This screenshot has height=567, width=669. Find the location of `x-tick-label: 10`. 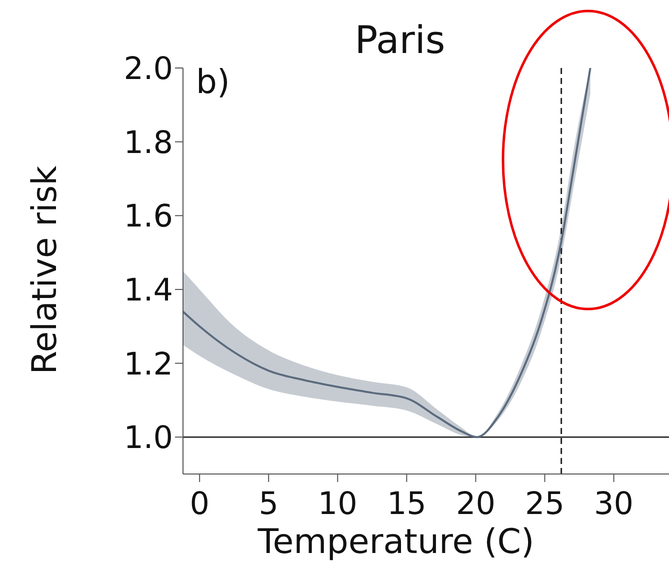

x-tick-label: 10 is located at coordinates (338, 504).